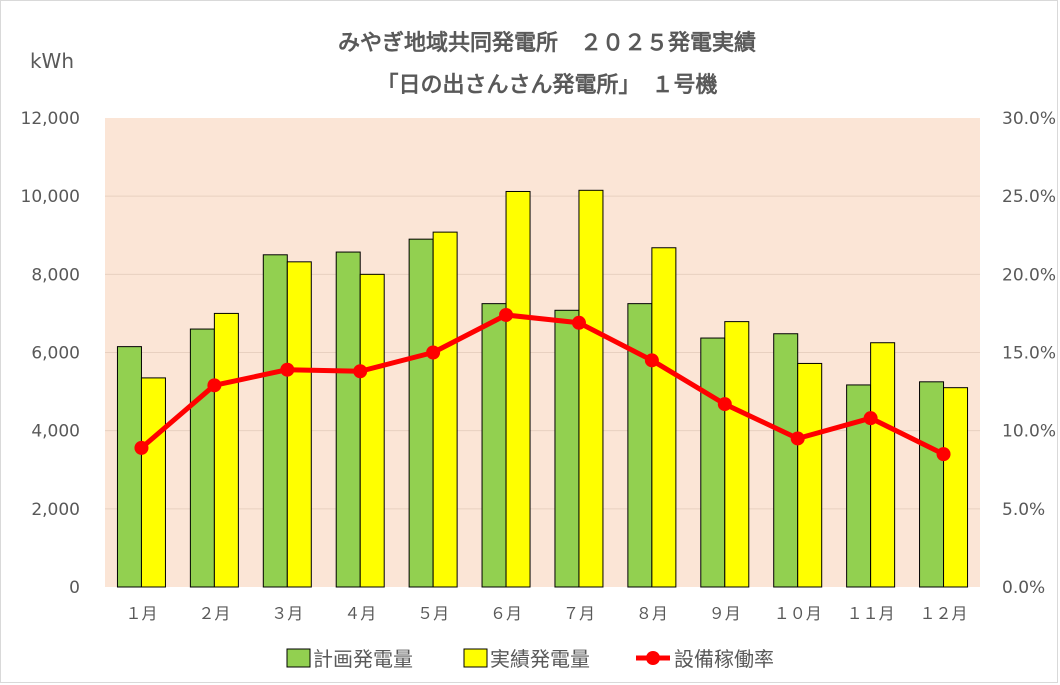 The height and width of the screenshot is (685, 1060). What do you see at coordinates (55, 354) in the screenshot?
I see `y-tick-label: 6,000` at bounding box center [55, 354].